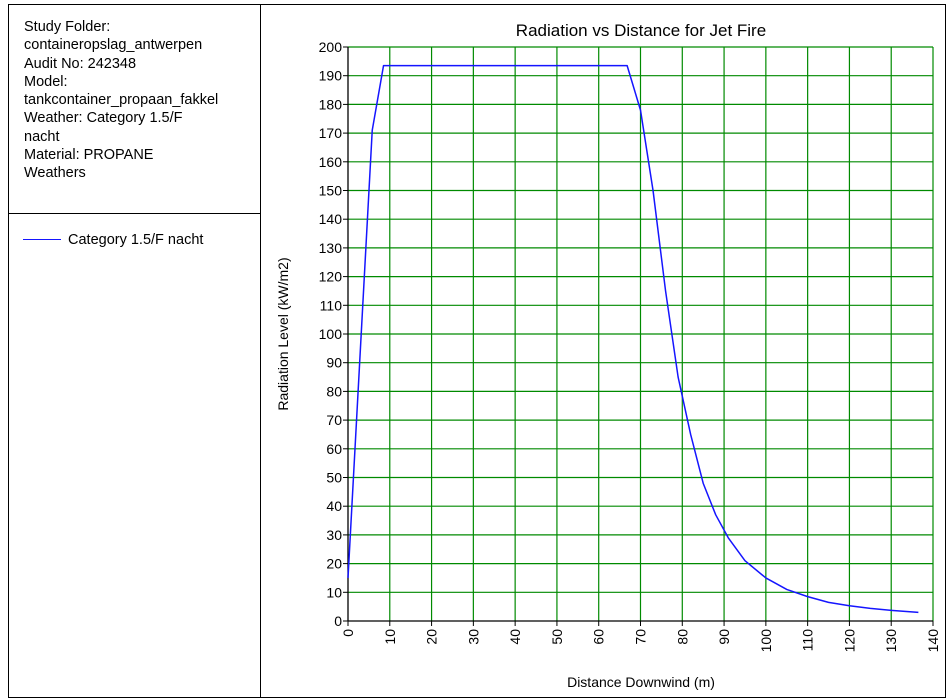 Image resolution: width=951 pixels, height=699 pixels. I want to click on x-tick-label: 30, so click(473, 637).